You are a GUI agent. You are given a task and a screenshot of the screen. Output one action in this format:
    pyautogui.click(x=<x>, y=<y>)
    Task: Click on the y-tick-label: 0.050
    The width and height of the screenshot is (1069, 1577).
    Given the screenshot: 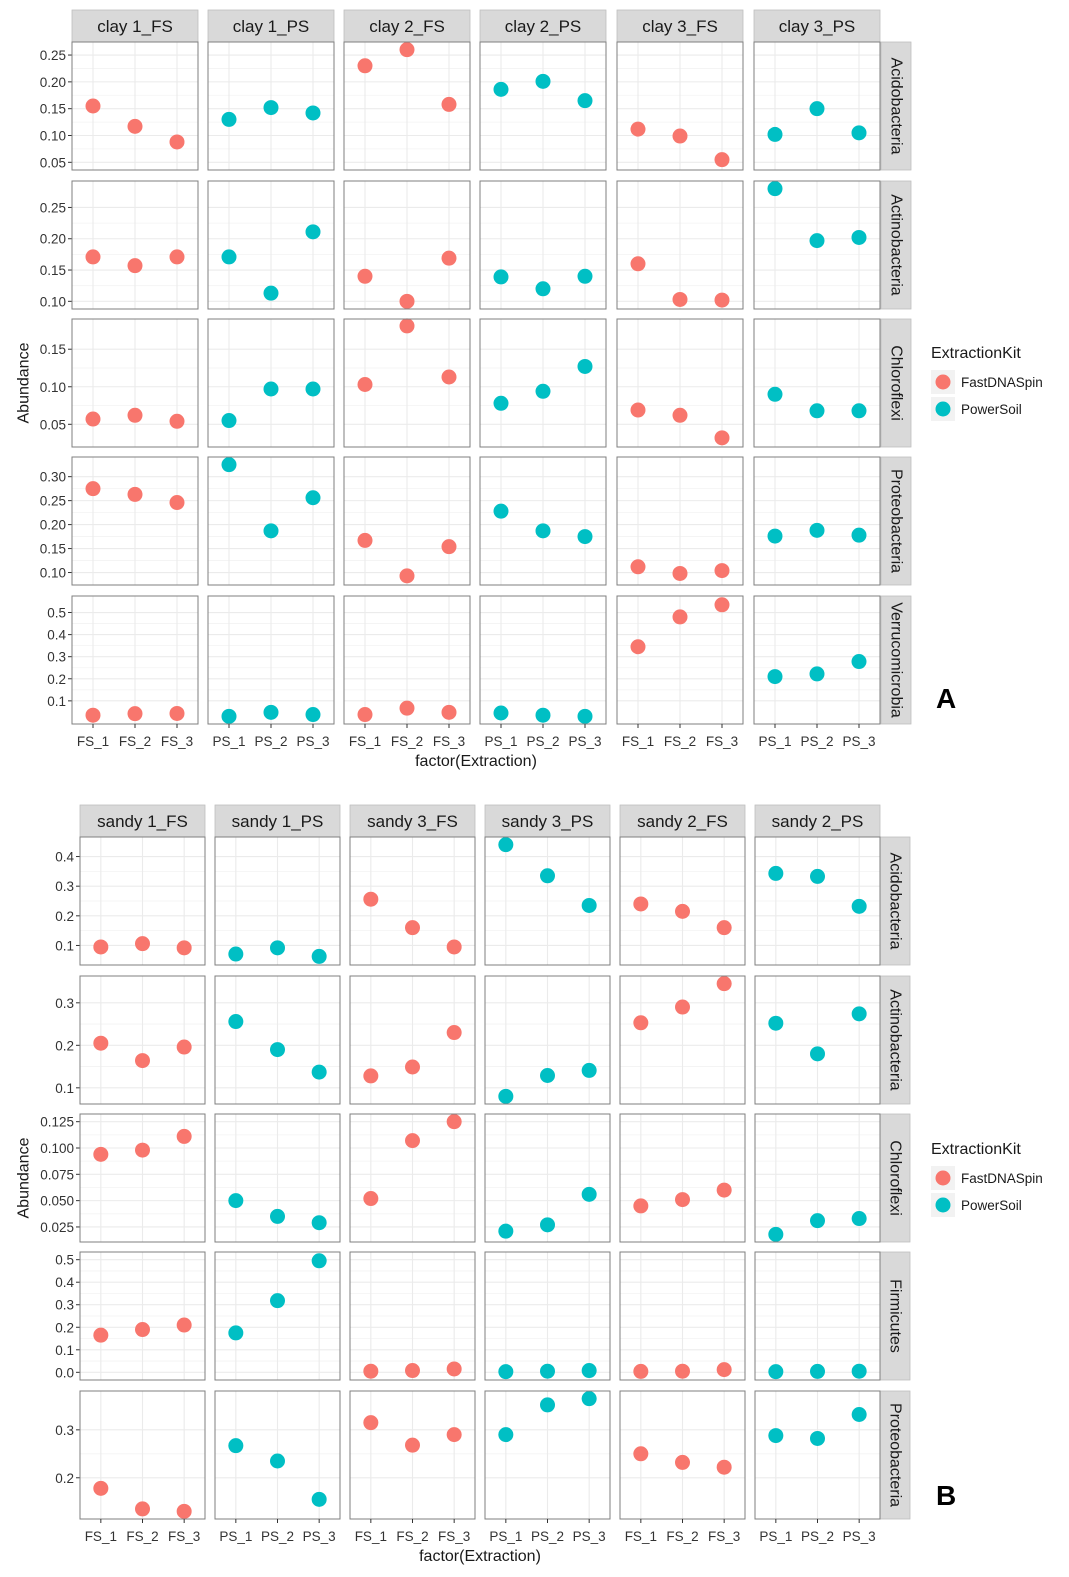 What is the action you would take?
    pyautogui.click(x=57, y=1201)
    